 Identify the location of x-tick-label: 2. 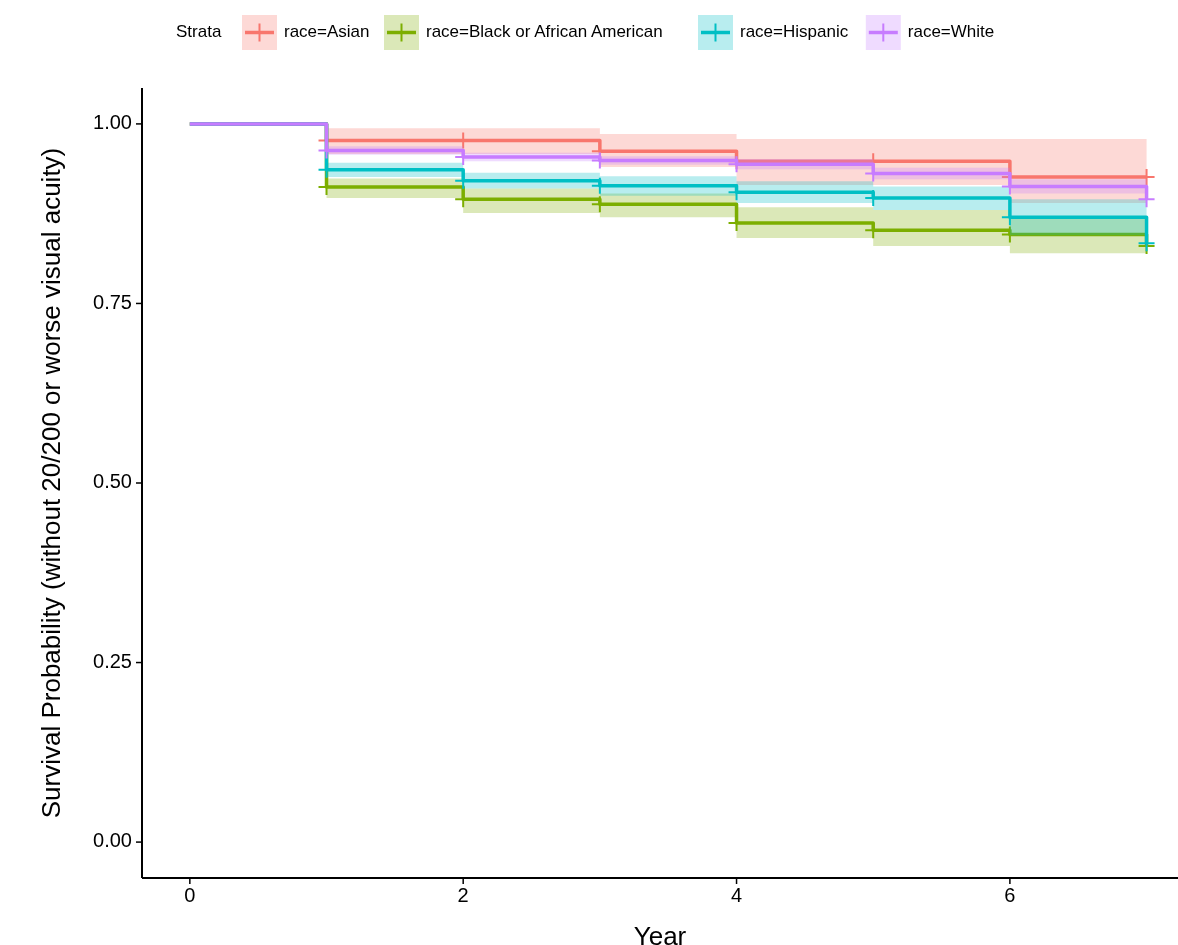
(463, 895).